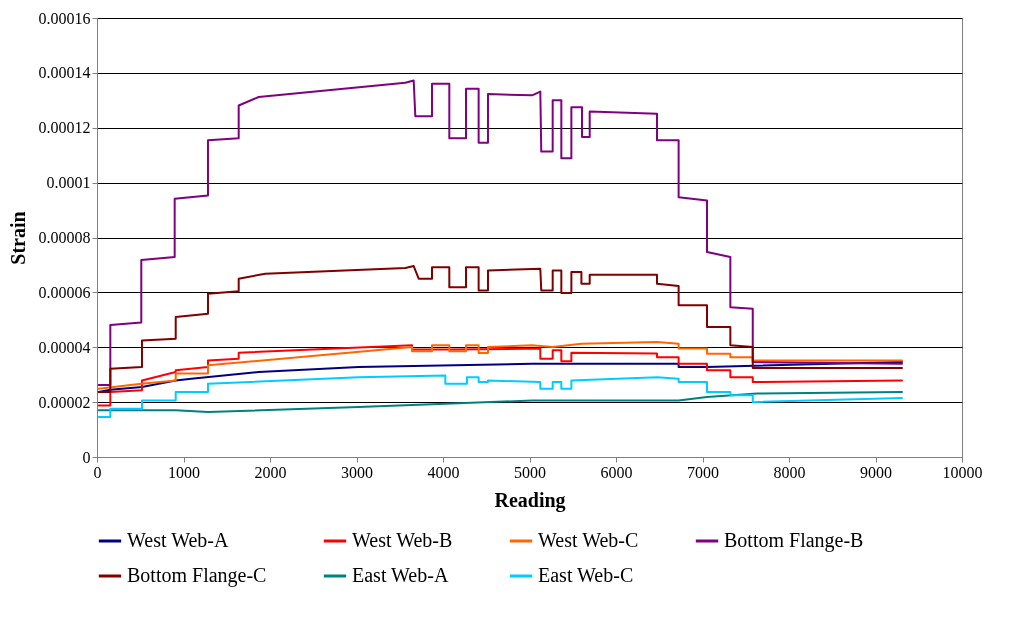  I want to click on x-tick-label: 7000, so click(703, 472).